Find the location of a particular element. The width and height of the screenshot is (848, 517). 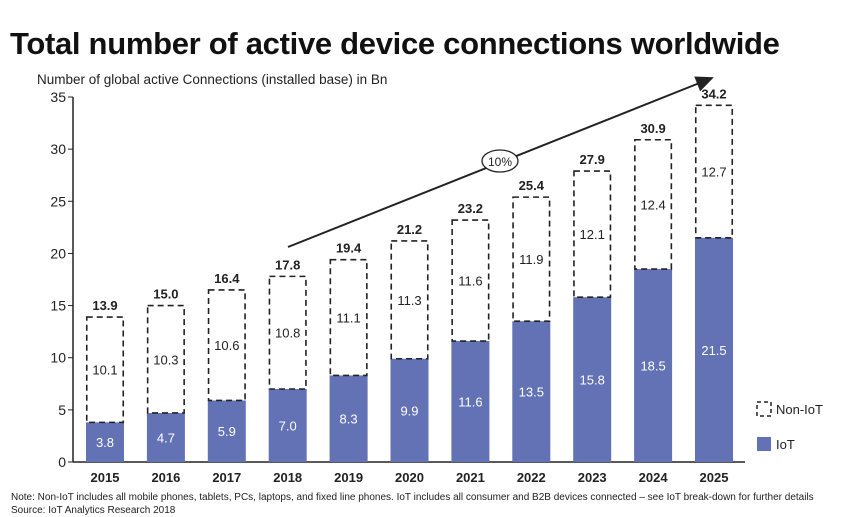

x-tick-label: 2022 is located at coordinates (531, 477).